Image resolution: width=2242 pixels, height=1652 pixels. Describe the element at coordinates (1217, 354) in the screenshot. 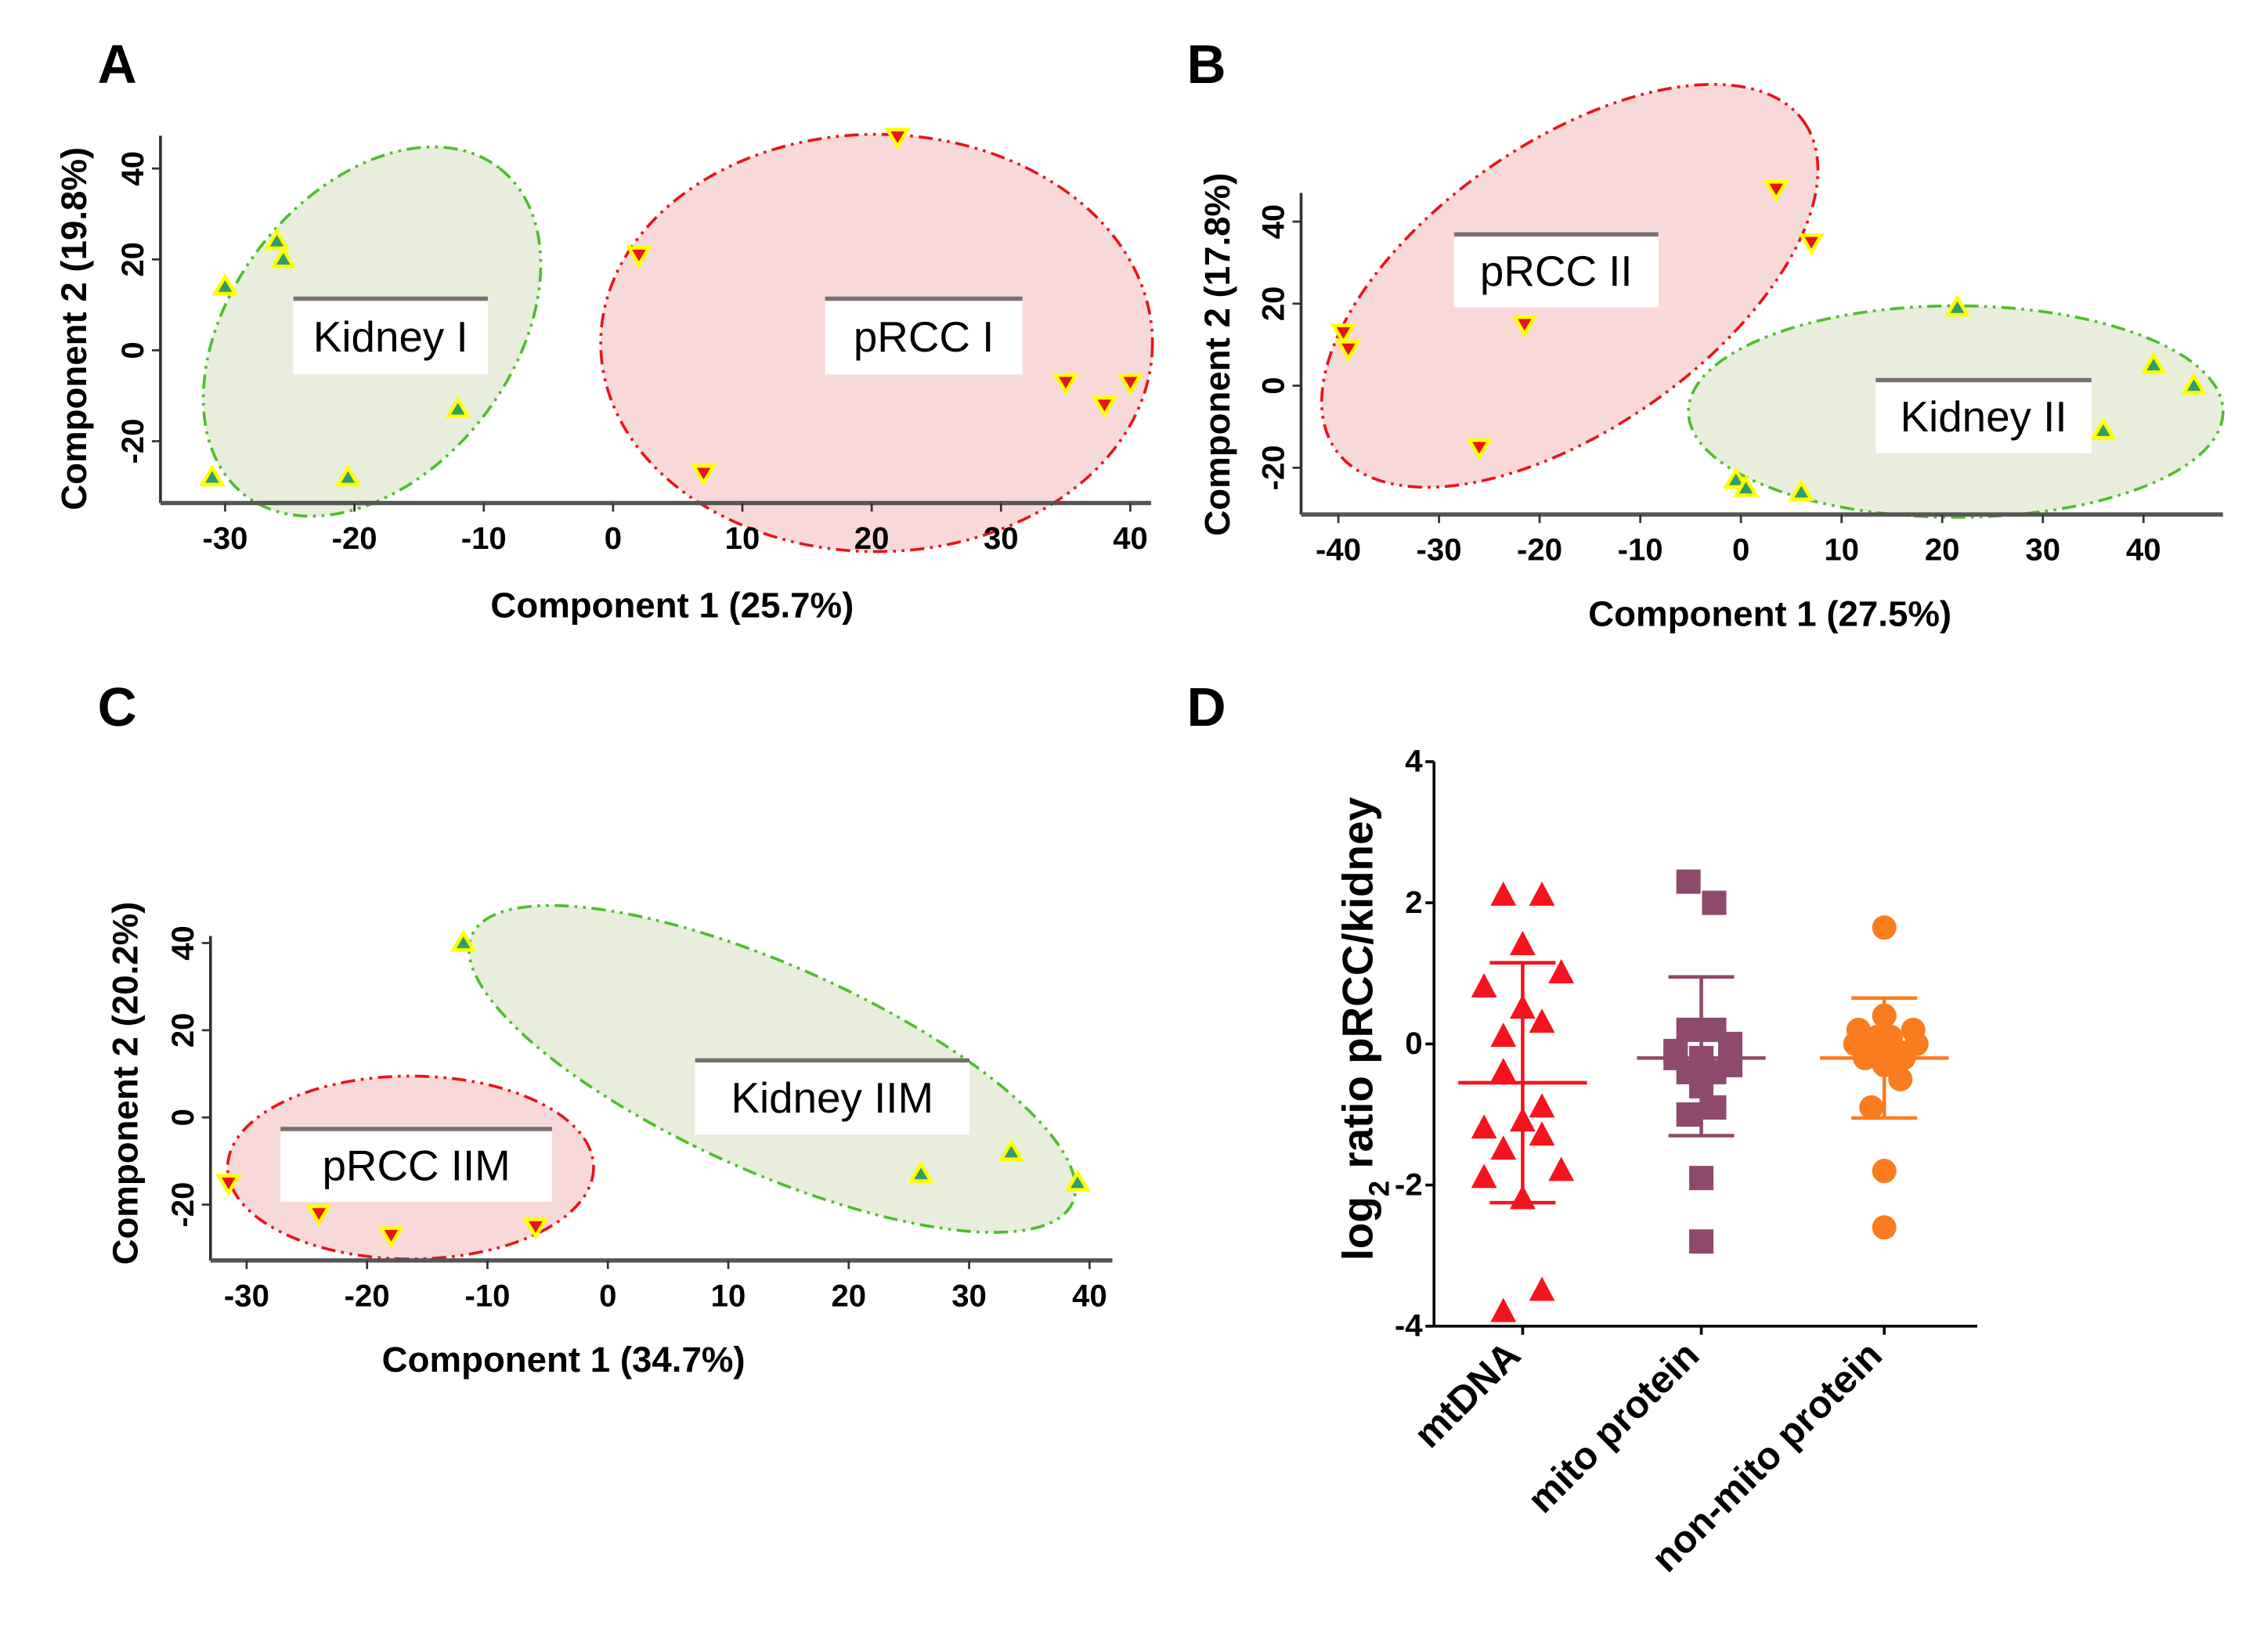

I see `y-axis-title: Component 2 (17.8%)` at that location.